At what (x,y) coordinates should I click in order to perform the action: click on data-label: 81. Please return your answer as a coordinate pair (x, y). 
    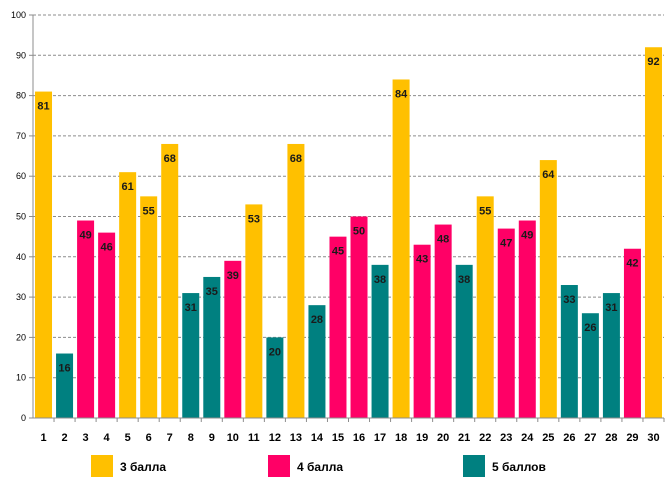
    Looking at the image, I should click on (43, 107).